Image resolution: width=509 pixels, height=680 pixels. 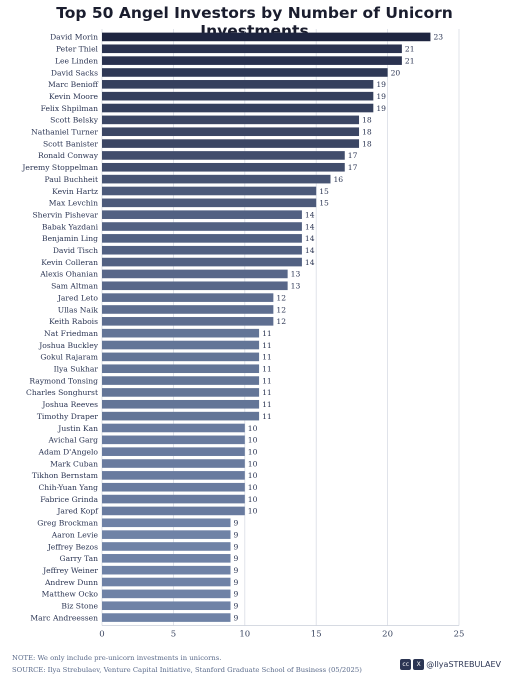 What do you see at coordinates (63, 380) in the screenshot?
I see `category-label: Raymond Tonsing` at bounding box center [63, 380].